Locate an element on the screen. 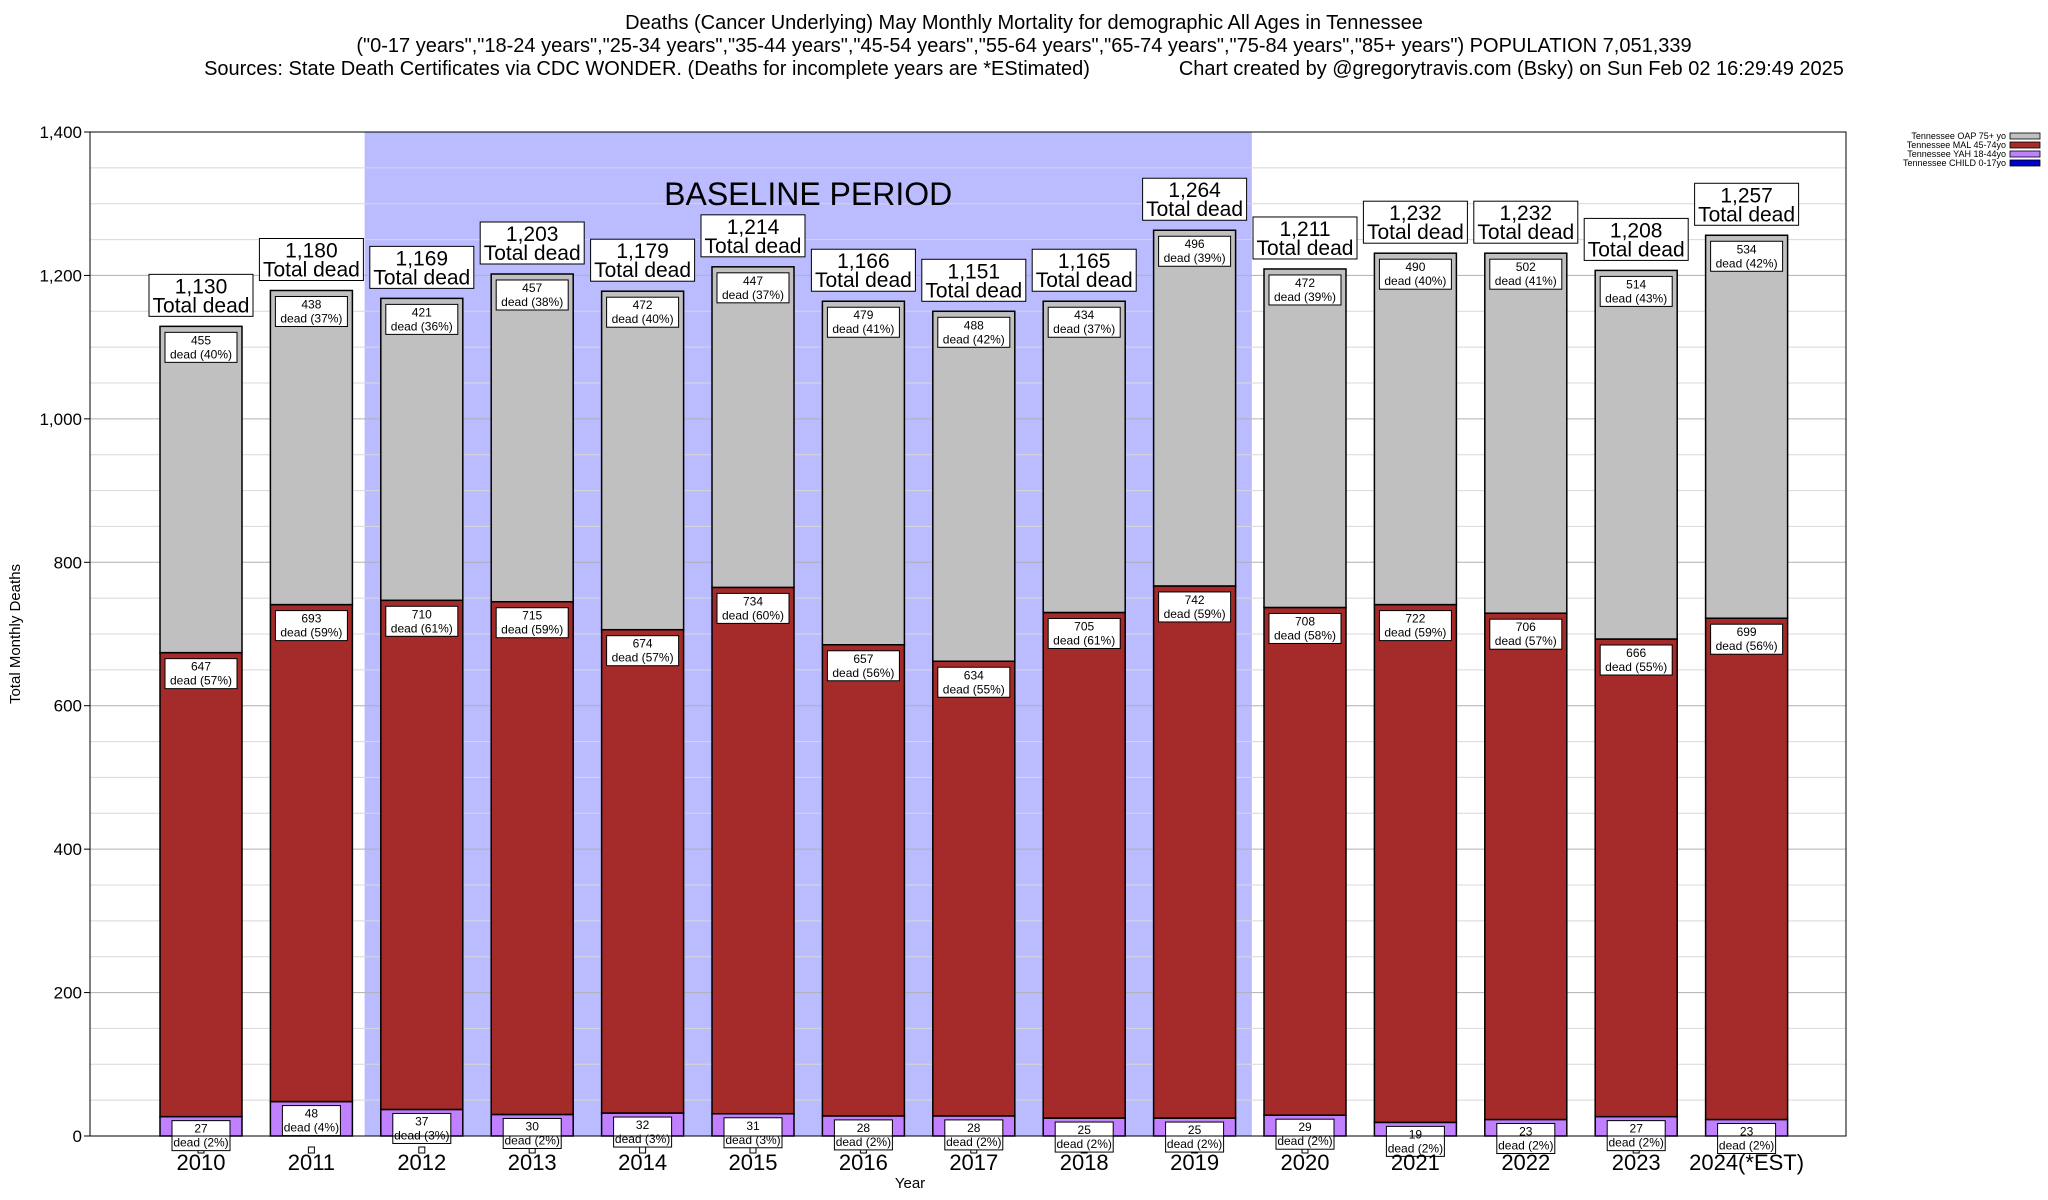 The width and height of the screenshot is (2048, 1200). segment-value-label: 27 is located at coordinates (1637, 1129).